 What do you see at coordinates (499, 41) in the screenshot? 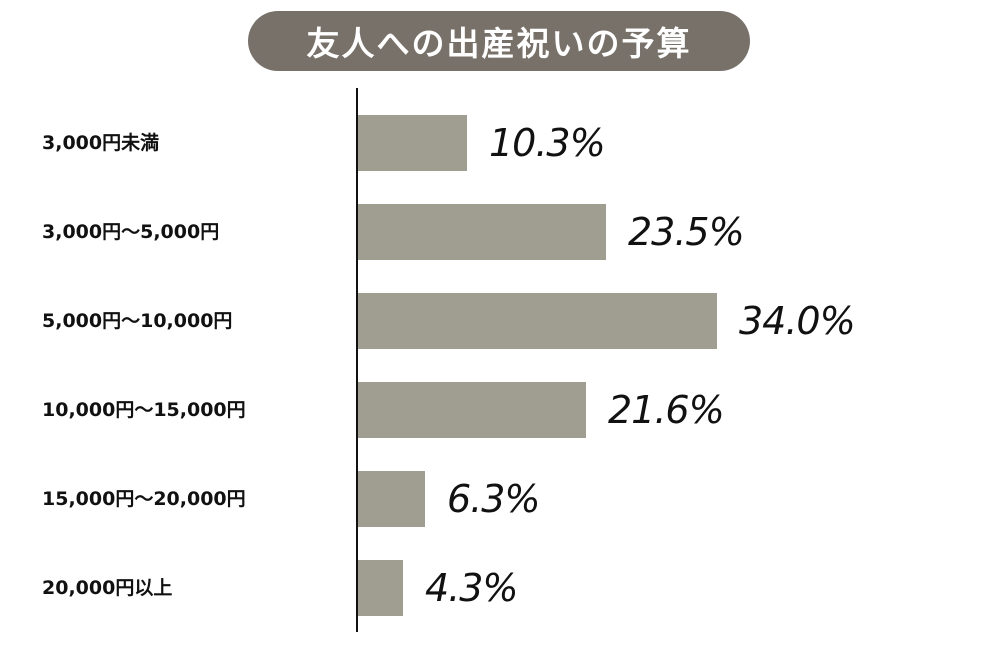
I see `chart-title: 友人への出産祝いの予算` at bounding box center [499, 41].